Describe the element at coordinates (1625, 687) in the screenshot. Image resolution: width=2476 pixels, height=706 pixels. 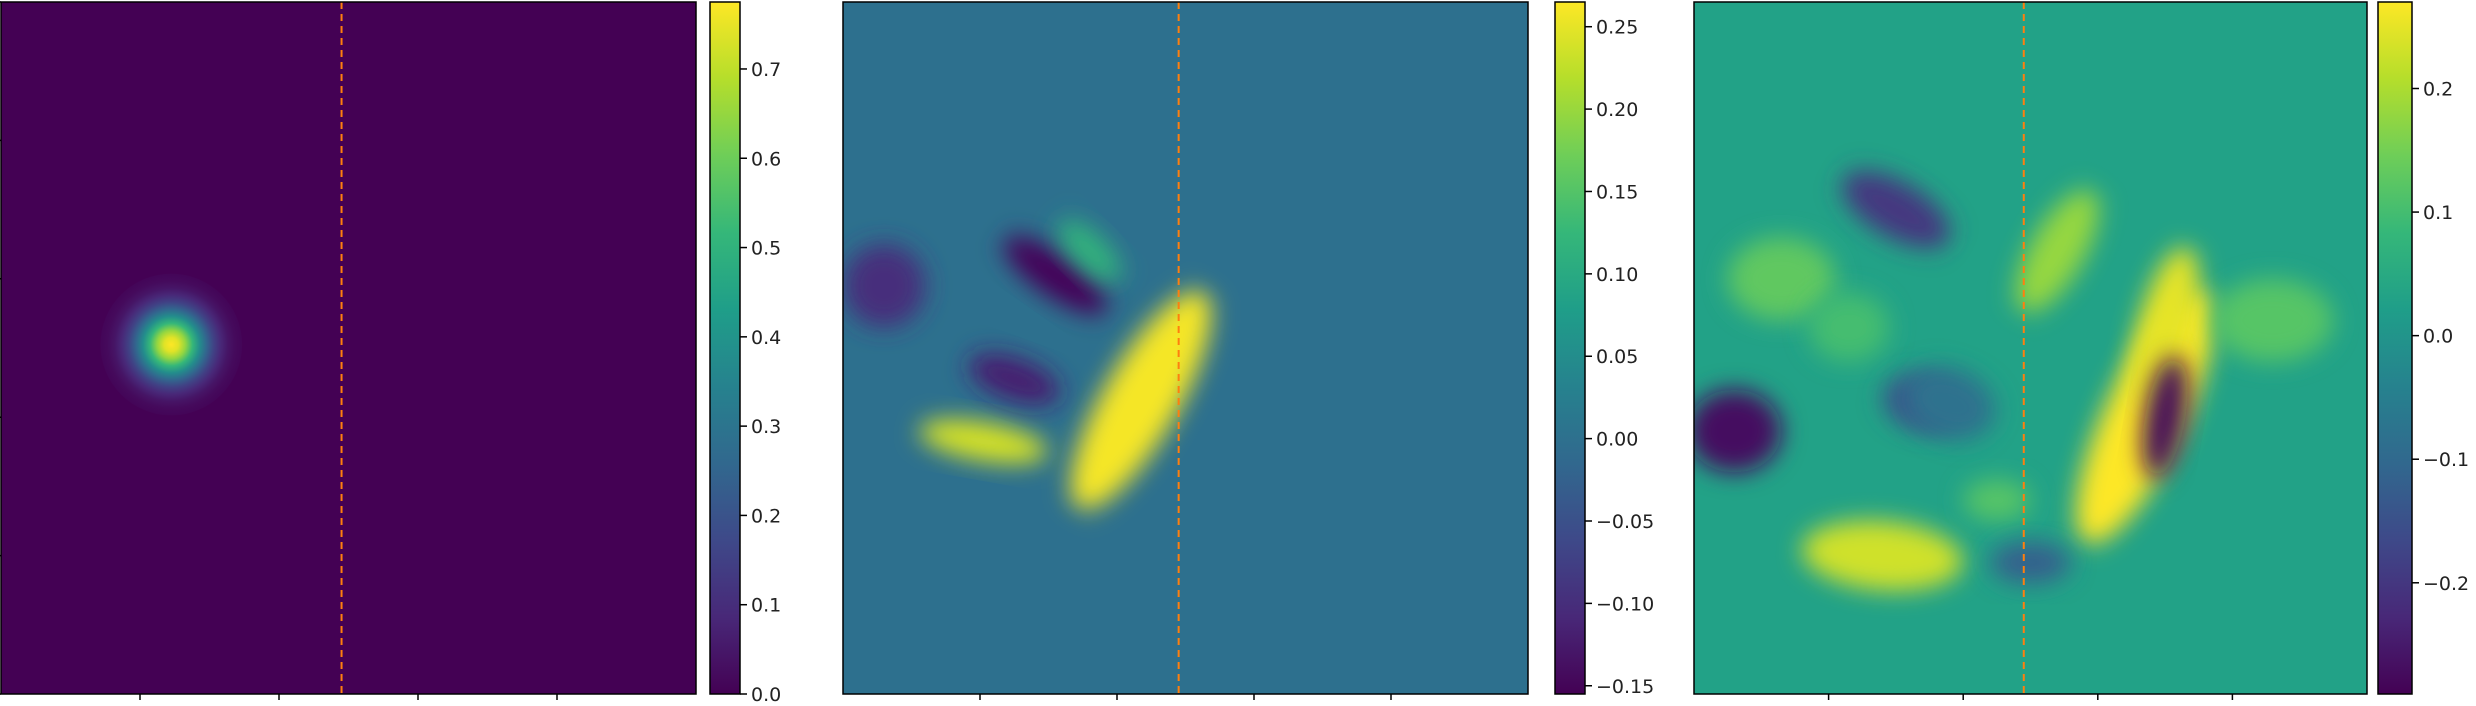
I see `colorbar-tick-label: −0.15` at that location.